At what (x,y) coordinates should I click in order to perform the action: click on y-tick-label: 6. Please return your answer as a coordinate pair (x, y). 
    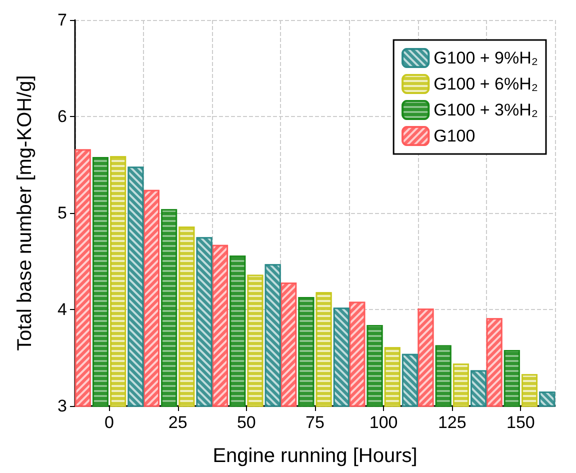
    Looking at the image, I should click on (62, 116).